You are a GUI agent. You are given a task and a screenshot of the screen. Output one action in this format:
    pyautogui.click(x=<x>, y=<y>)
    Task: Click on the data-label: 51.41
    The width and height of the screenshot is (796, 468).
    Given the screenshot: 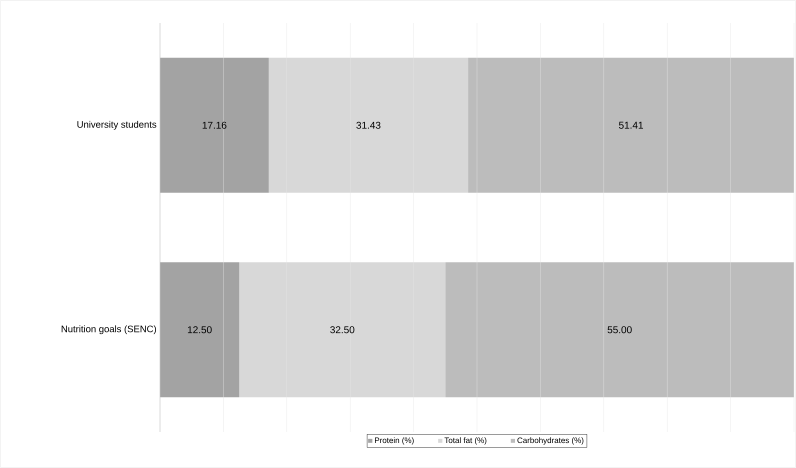 What is the action you would take?
    pyautogui.click(x=631, y=125)
    